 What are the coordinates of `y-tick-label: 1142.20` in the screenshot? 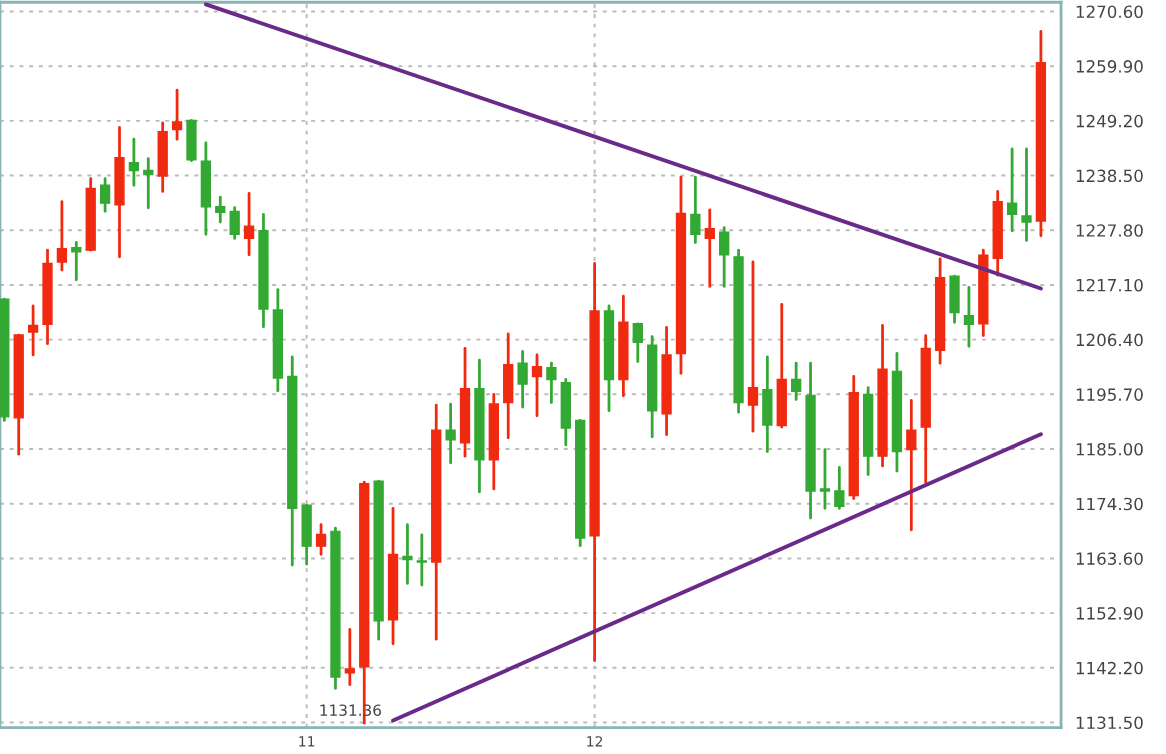 It's located at (1109, 668).